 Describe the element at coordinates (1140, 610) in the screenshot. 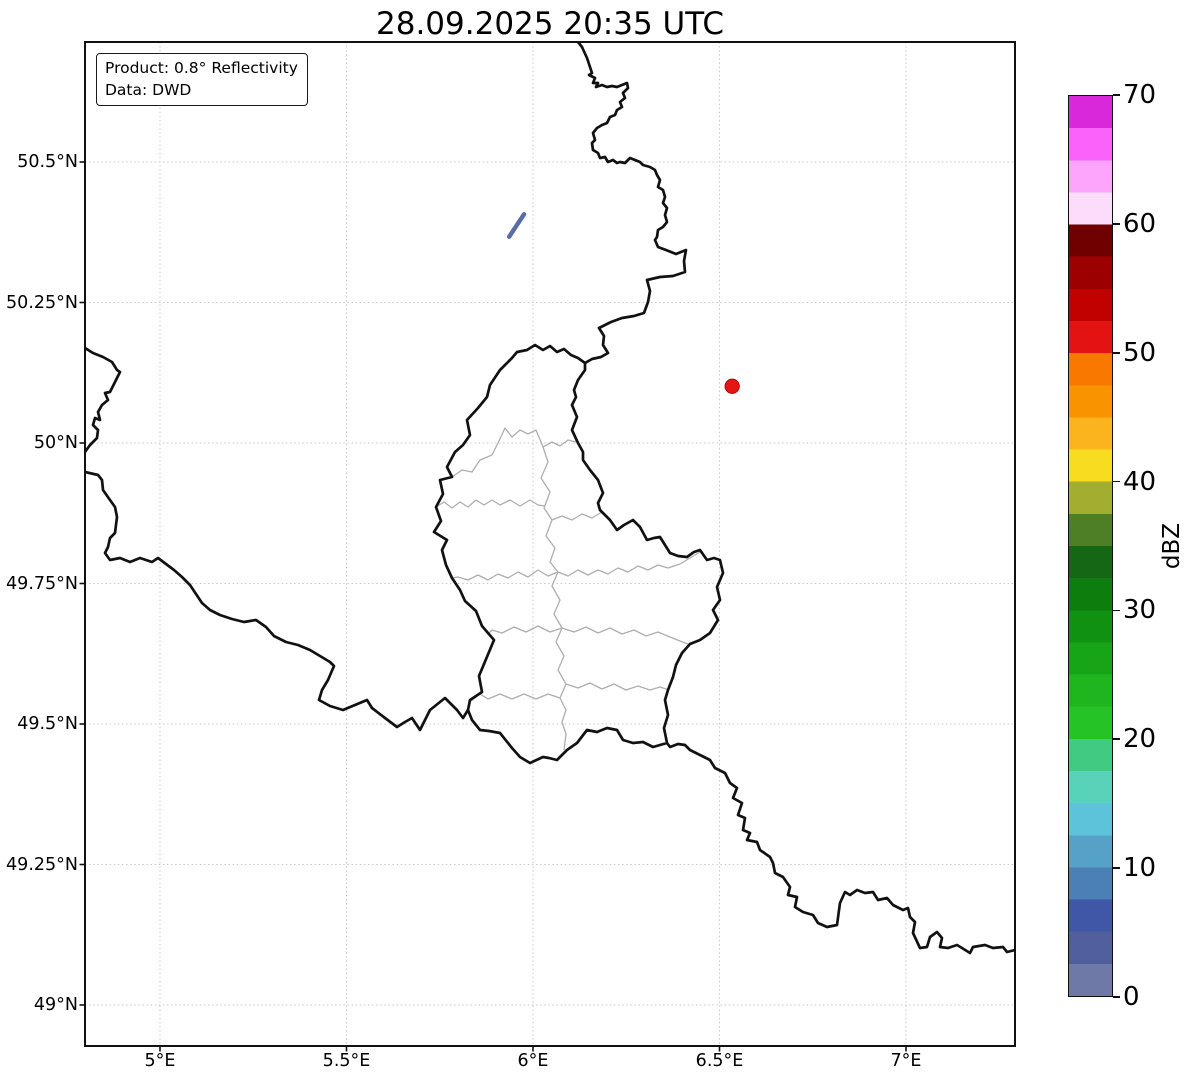

I see `colorbar-tick-label: 30` at that location.